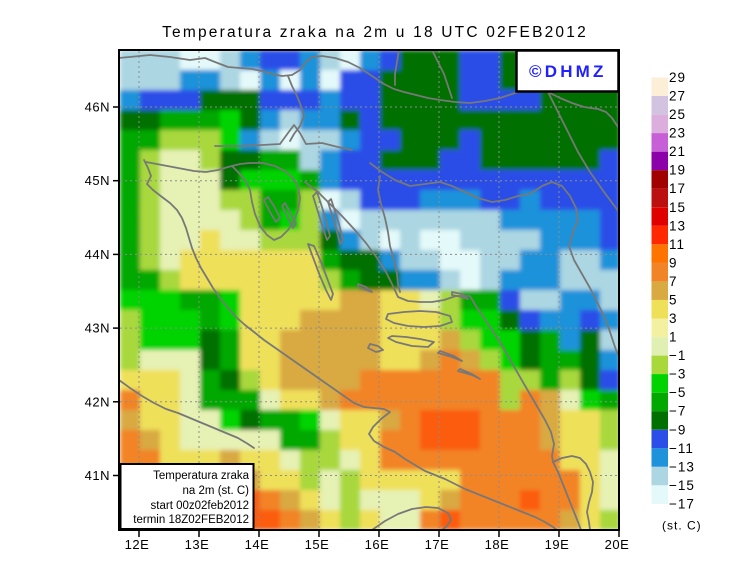 Image resolution: width=740 pixels, height=582 pixels. Describe the element at coordinates (677, 392) in the screenshot. I see `svg-text: −5` at that location.